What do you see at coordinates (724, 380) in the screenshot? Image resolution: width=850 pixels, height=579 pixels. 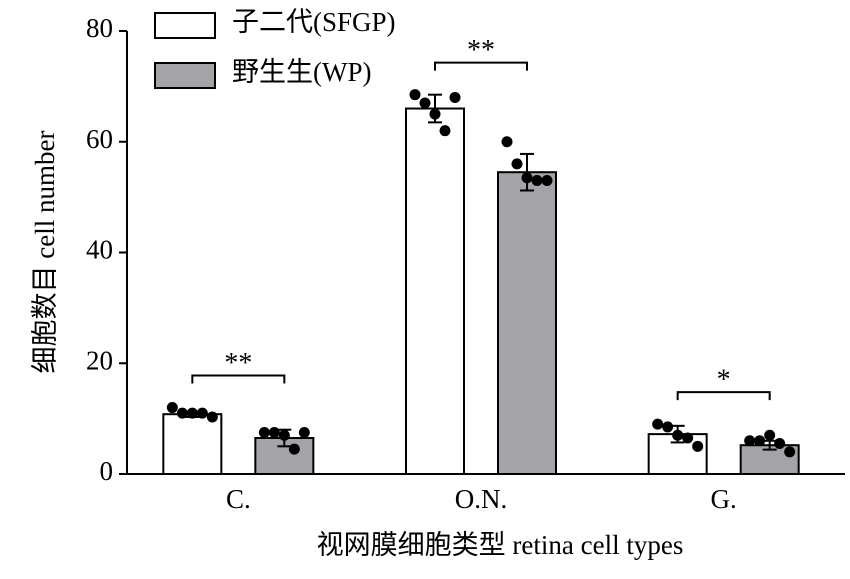 I see `significance-label: *` at bounding box center [724, 380].